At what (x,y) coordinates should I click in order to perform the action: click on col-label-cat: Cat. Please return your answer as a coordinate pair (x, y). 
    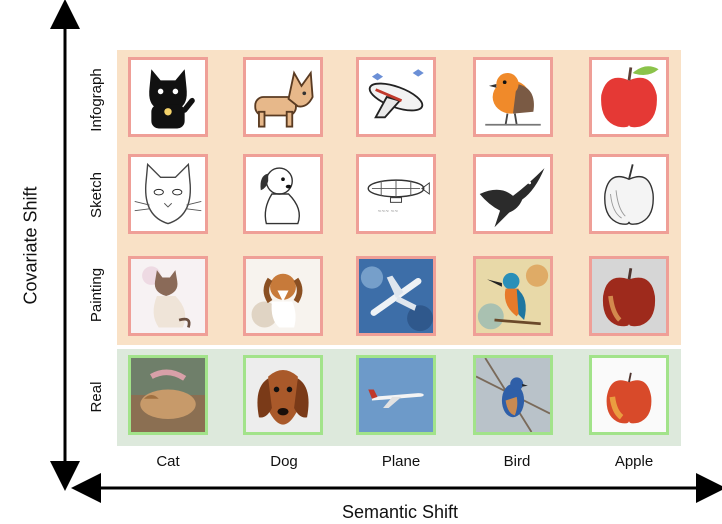
    Looking at the image, I should click on (168, 461).